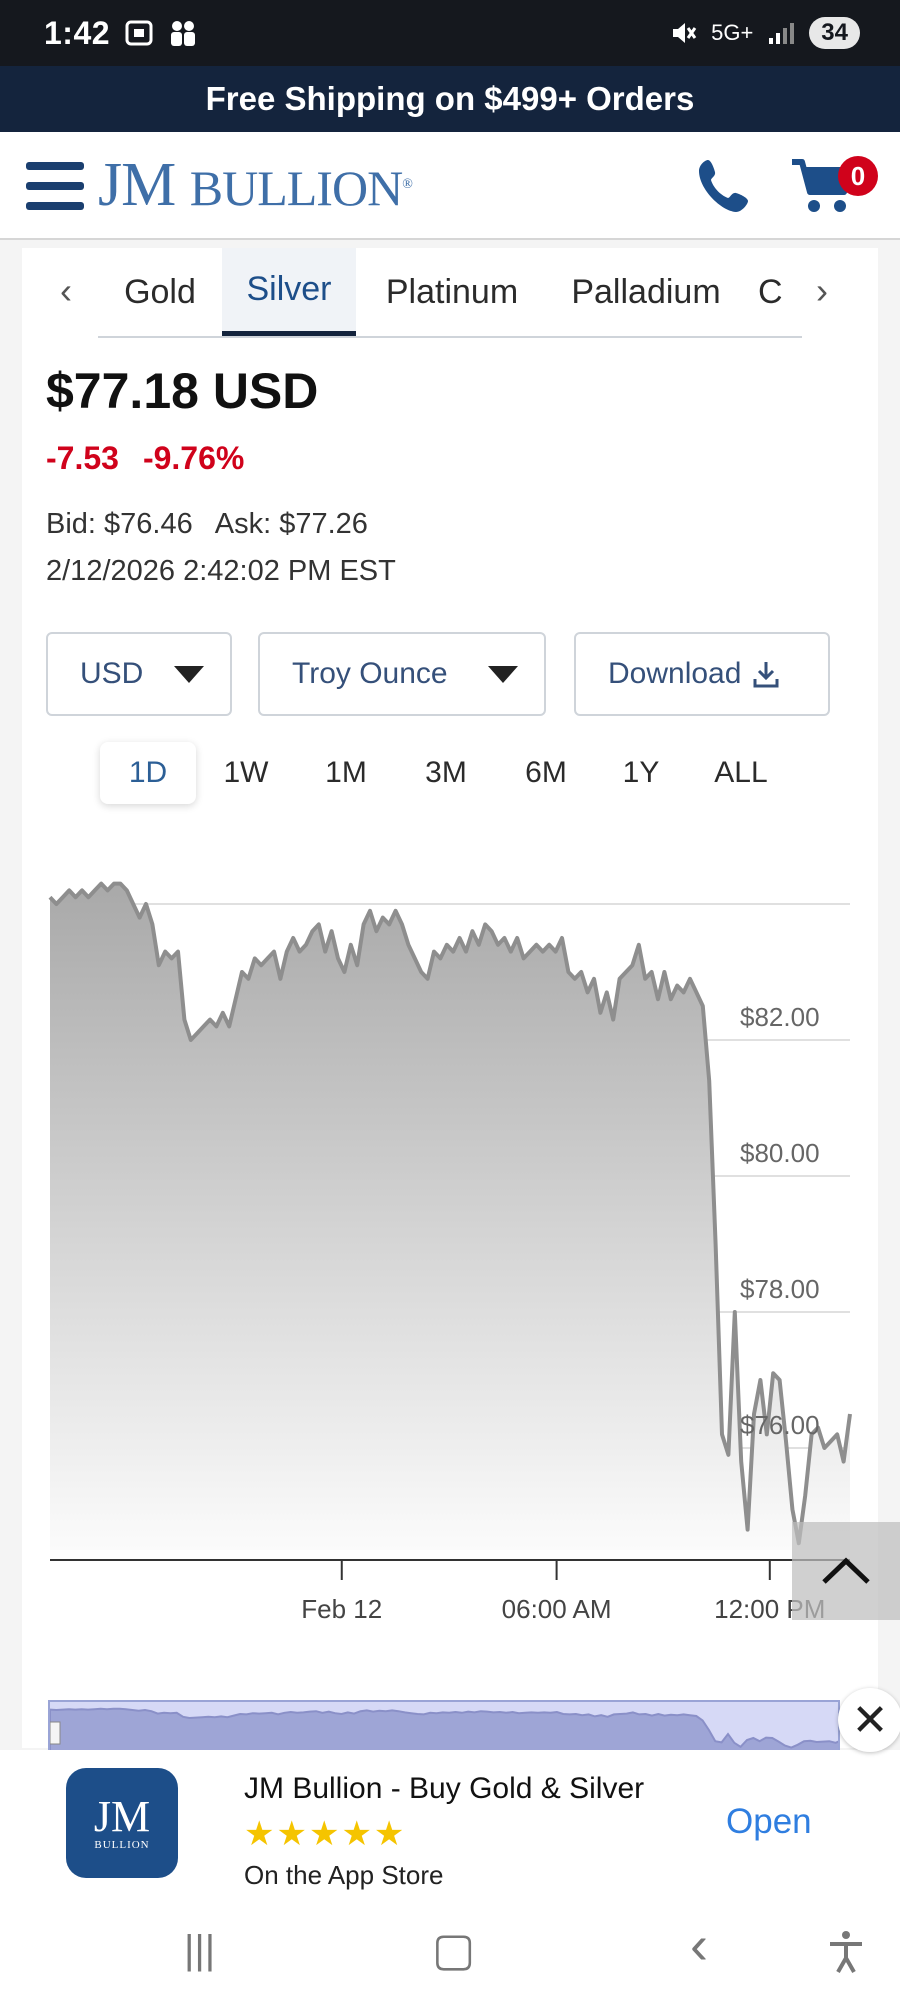  What do you see at coordinates (55, 186) in the screenshot?
I see `menu-icon` at bounding box center [55, 186].